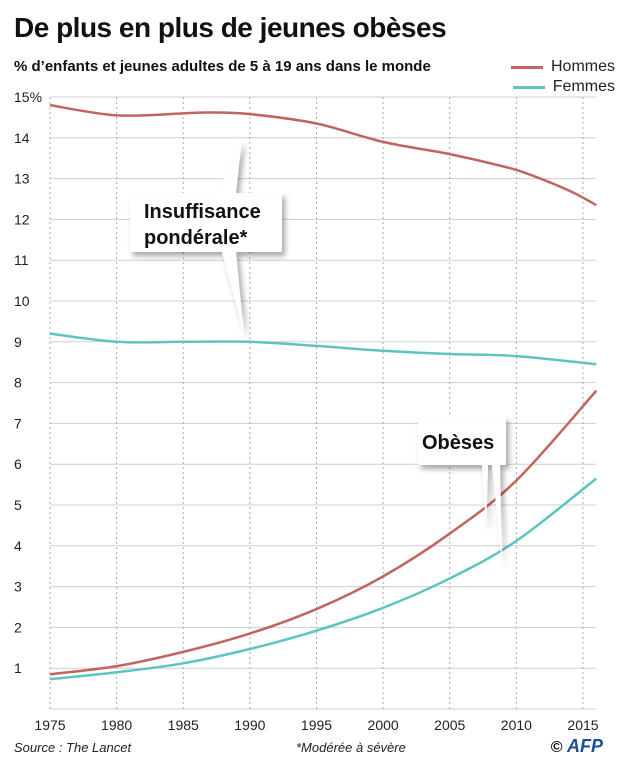 The image size is (617, 768). What do you see at coordinates (449, 725) in the screenshot?
I see `x-tick-label: 2005` at bounding box center [449, 725].